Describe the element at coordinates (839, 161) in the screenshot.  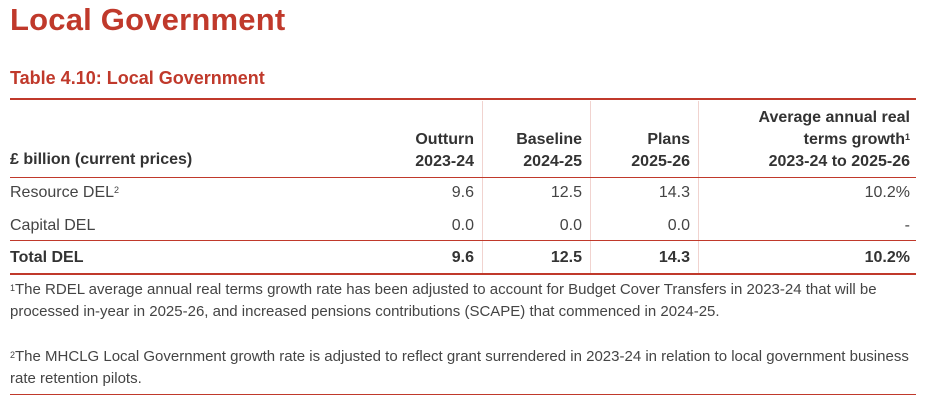
I see `header-growth-line3: 2023-24 to 2025-26` at that location.